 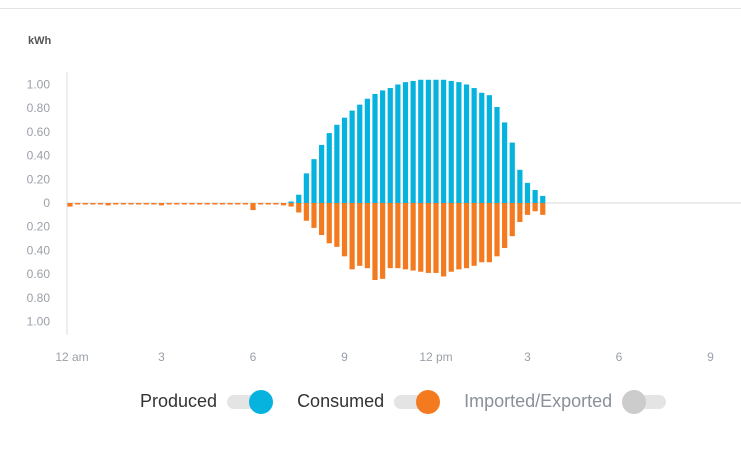 I want to click on legend-imported-exported-toggle: Imported/Exported, so click(x=566, y=402).